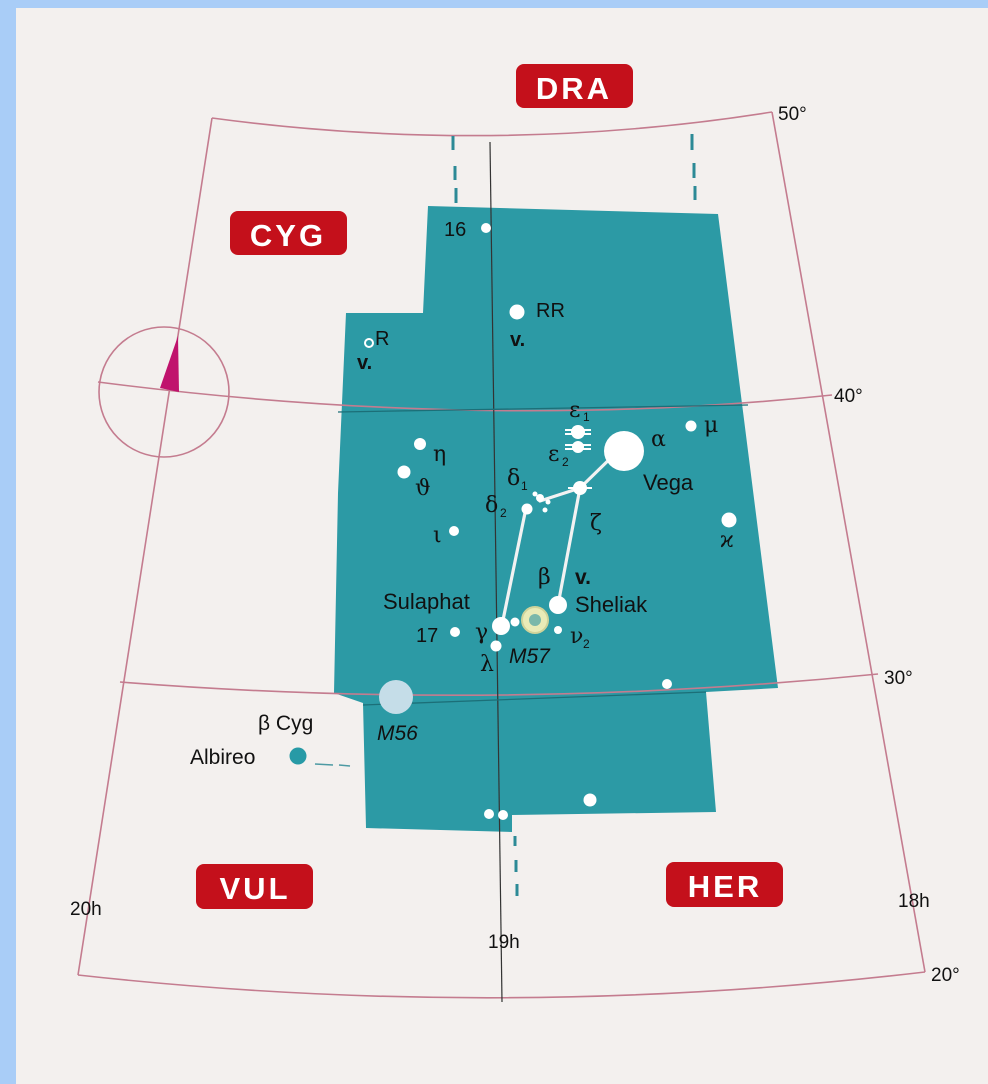  I want to click on star-theta, so click(404, 472).